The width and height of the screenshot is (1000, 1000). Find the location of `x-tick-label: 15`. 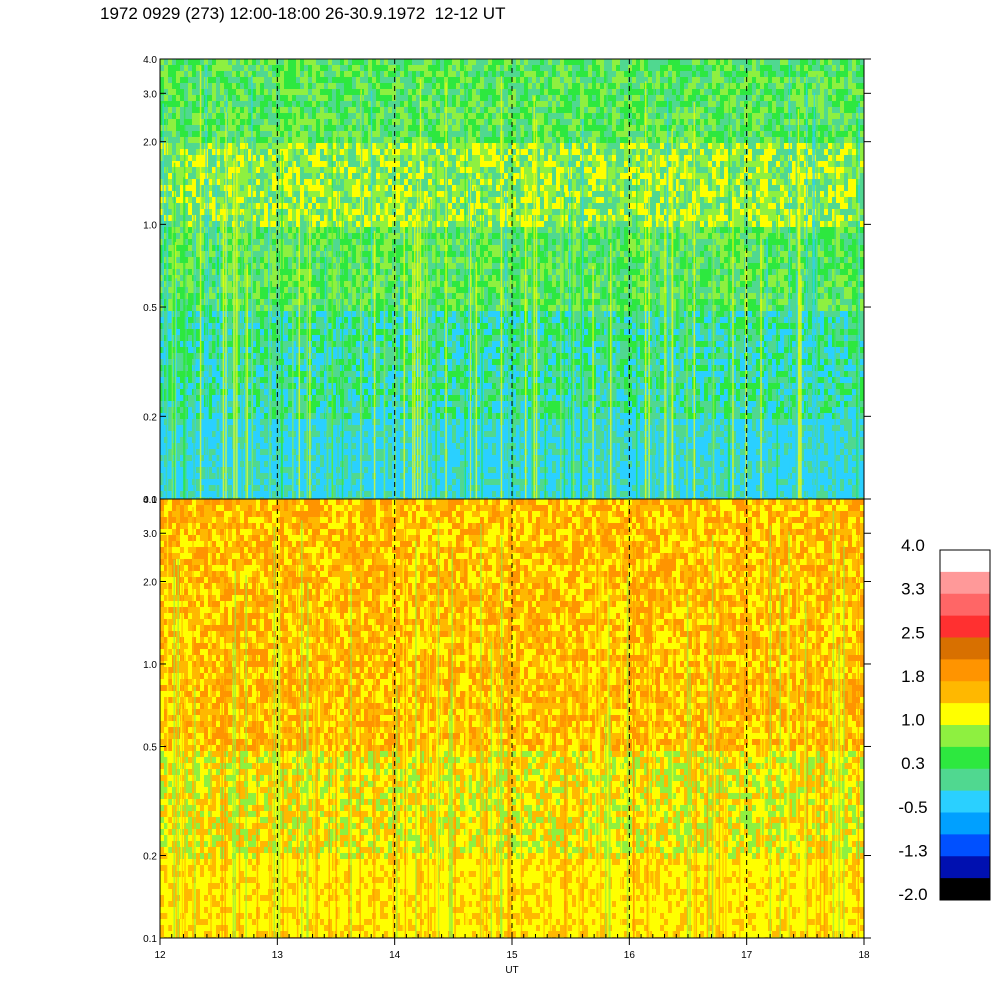

x-tick-label: 15 is located at coordinates (512, 955).